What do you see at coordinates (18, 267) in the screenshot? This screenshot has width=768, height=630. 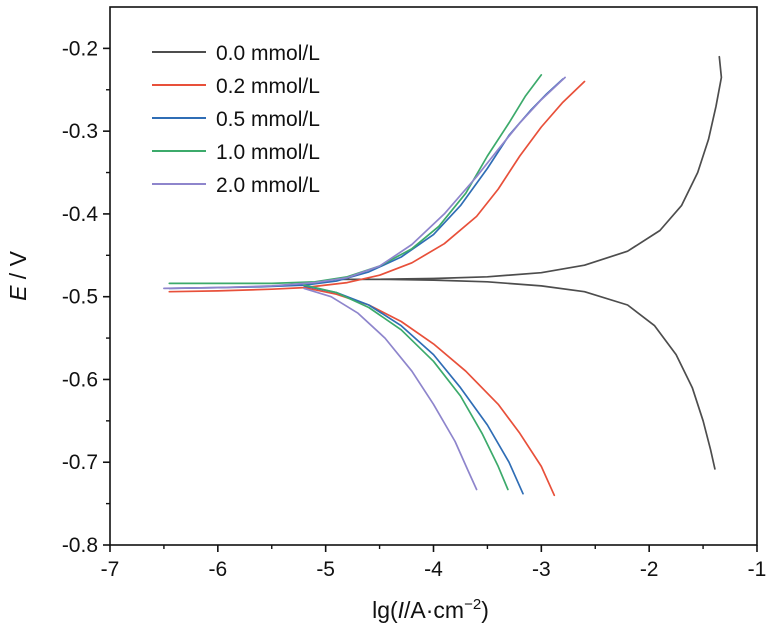 I see `y-axis-title-unit: / V` at bounding box center [18, 267].